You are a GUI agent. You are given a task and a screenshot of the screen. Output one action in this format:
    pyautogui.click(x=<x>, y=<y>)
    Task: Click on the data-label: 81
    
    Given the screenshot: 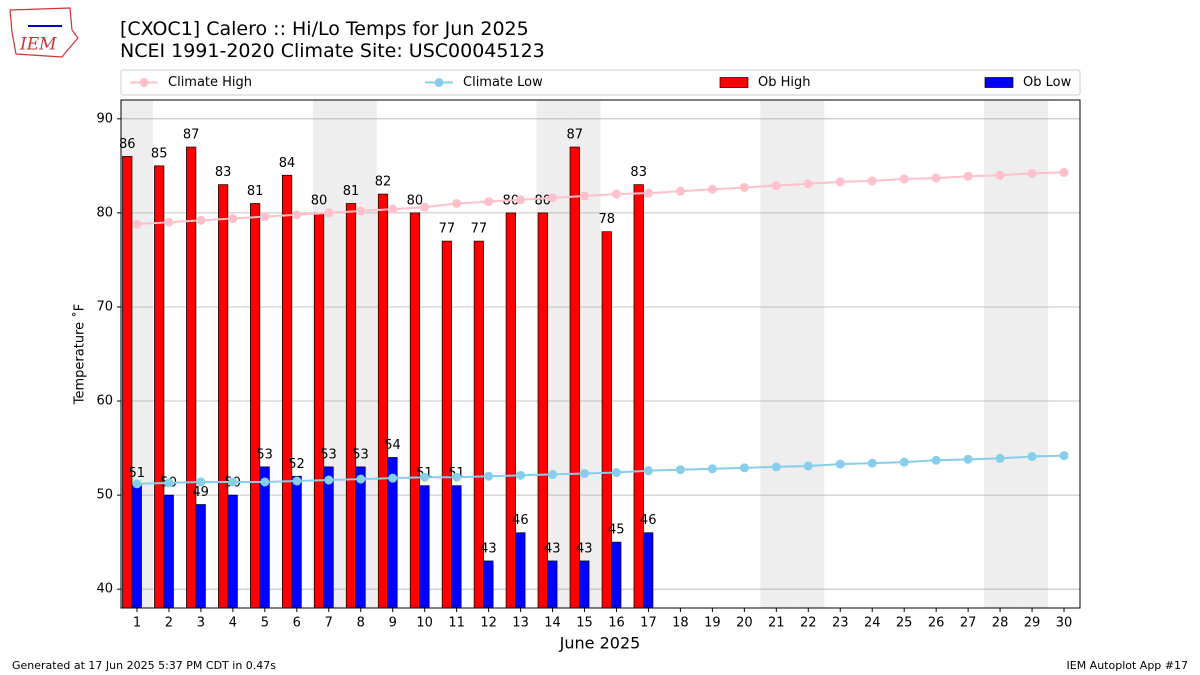 What is the action you would take?
    pyautogui.click(x=255, y=191)
    